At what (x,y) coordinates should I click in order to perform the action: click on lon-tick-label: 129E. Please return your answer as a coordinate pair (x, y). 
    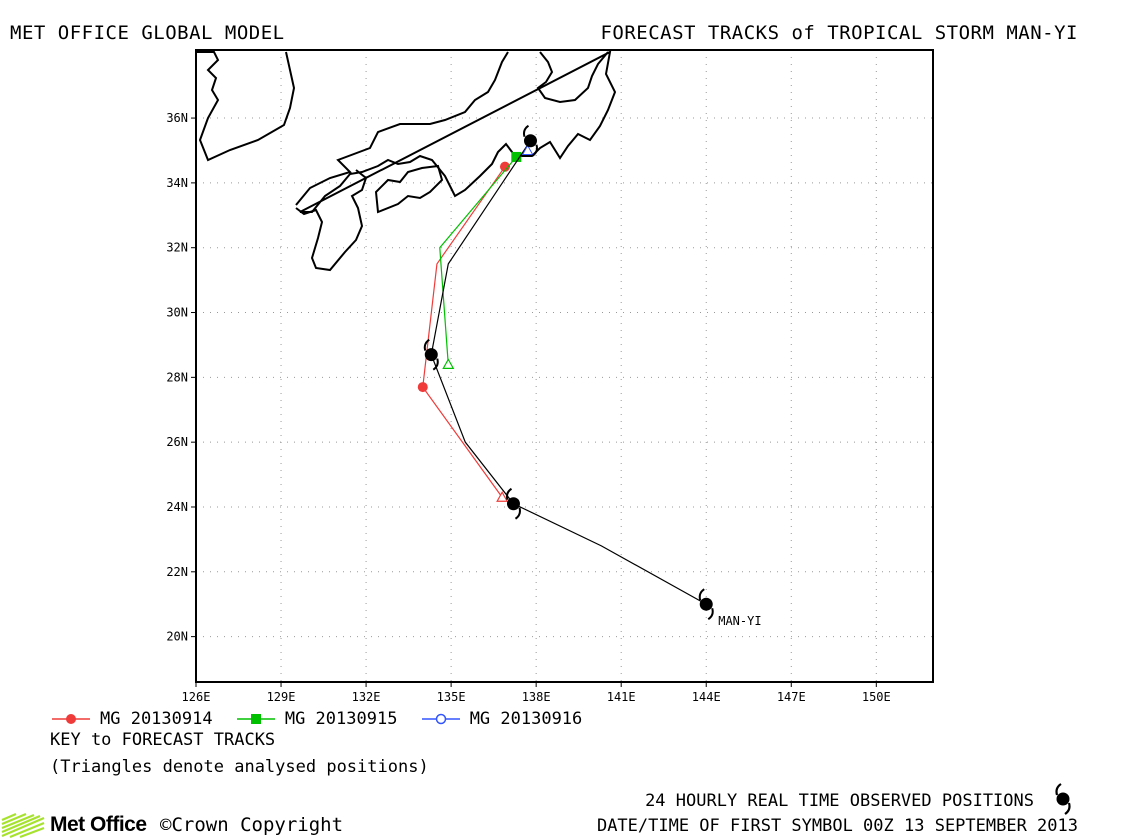
    Looking at the image, I should click on (281, 697).